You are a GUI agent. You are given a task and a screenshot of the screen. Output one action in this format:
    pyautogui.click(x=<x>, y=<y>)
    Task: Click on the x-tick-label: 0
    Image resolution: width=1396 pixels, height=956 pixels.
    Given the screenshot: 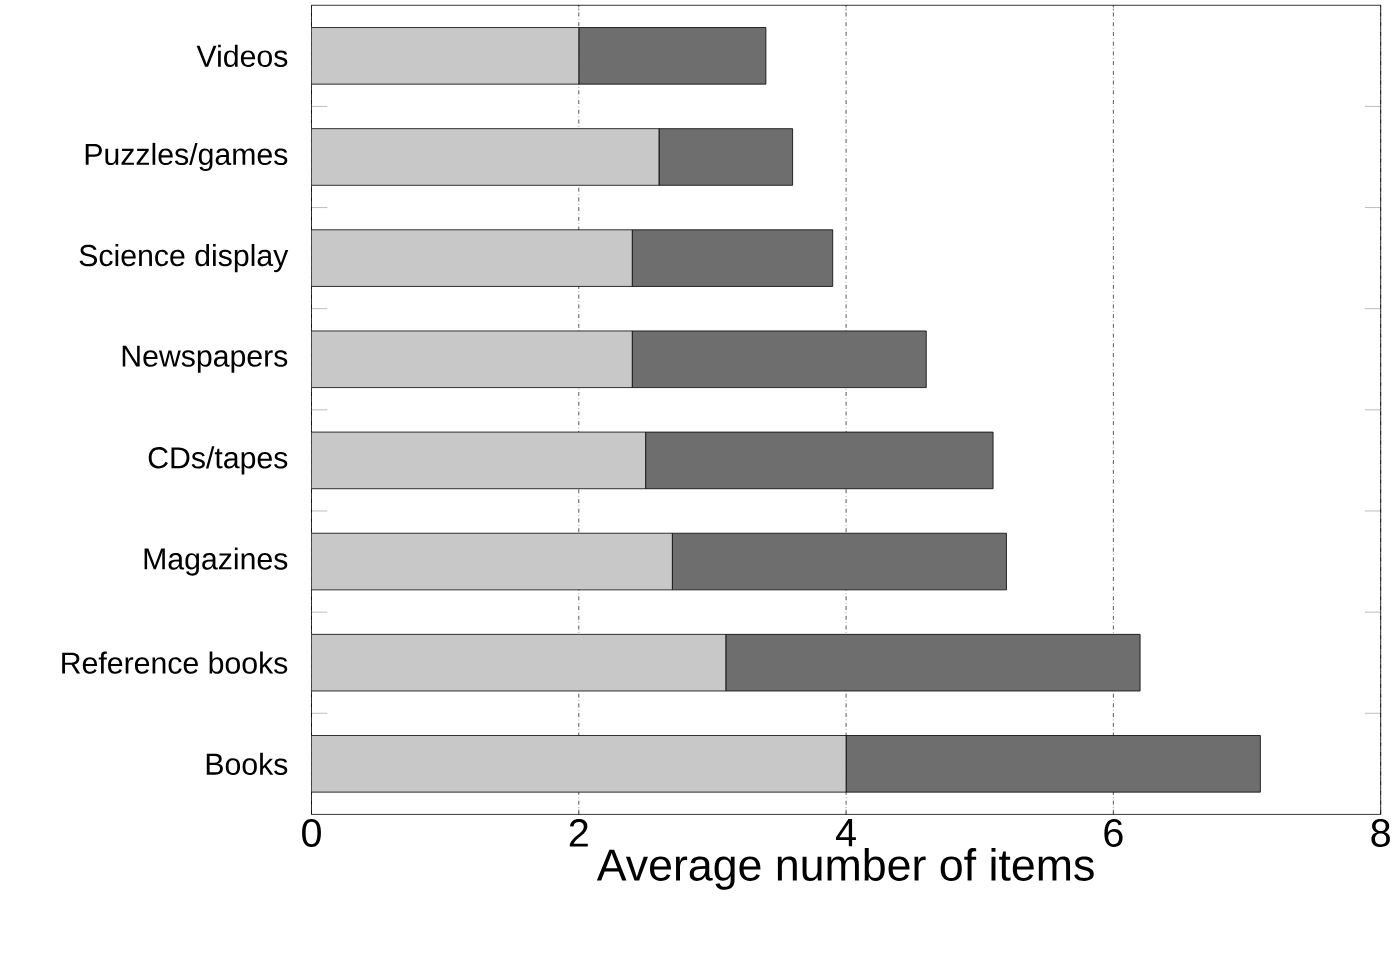 What is the action you would take?
    pyautogui.click(x=311, y=833)
    